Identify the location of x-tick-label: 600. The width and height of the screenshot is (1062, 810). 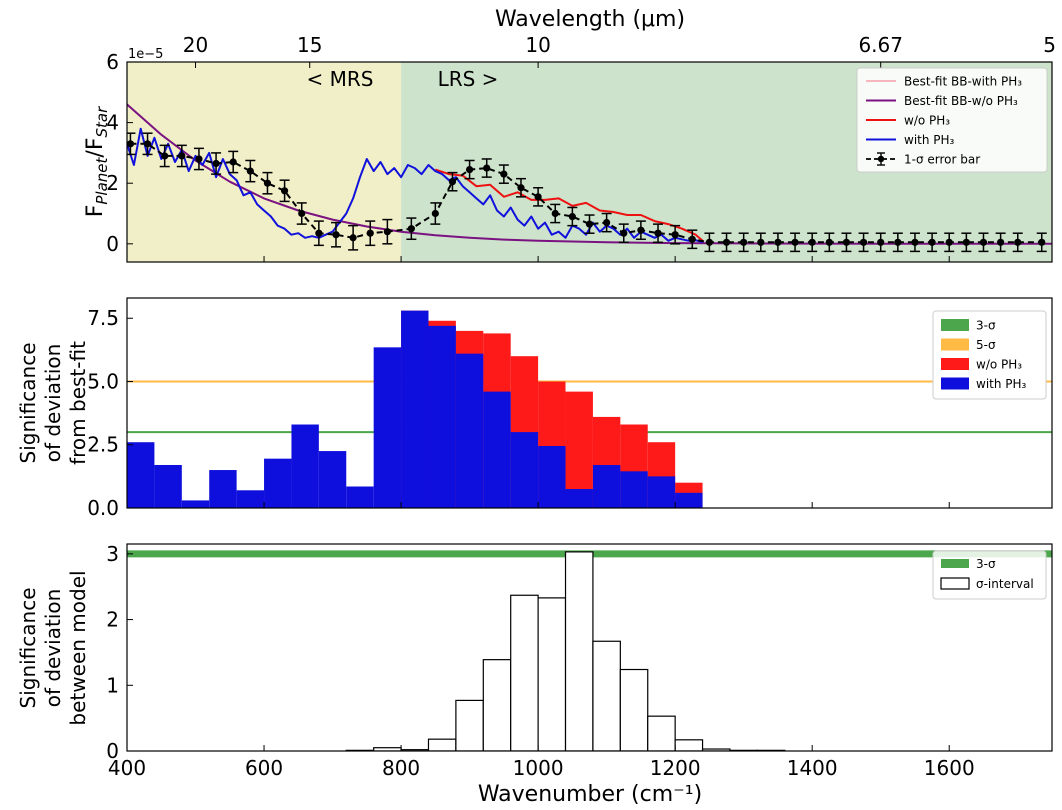
(264, 768).